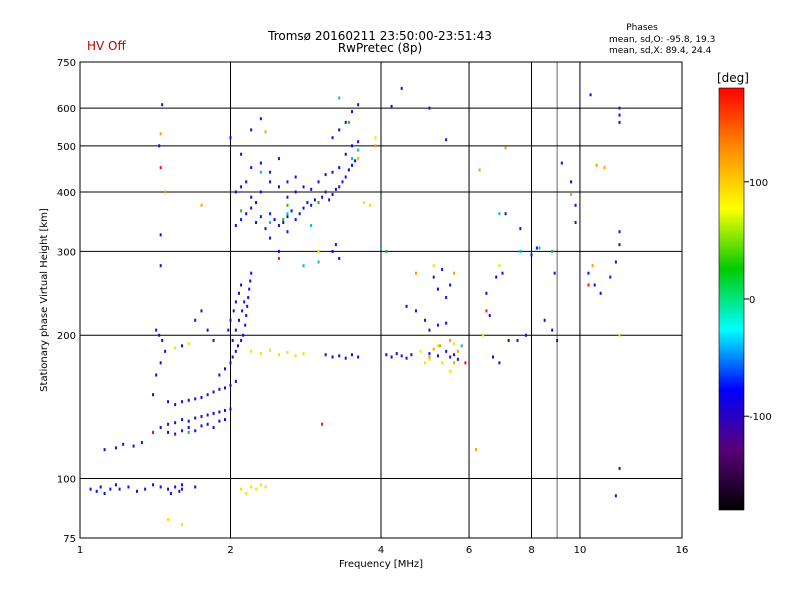  What do you see at coordinates (66, 252) in the screenshot?
I see `y-tick-label: 300` at bounding box center [66, 252].